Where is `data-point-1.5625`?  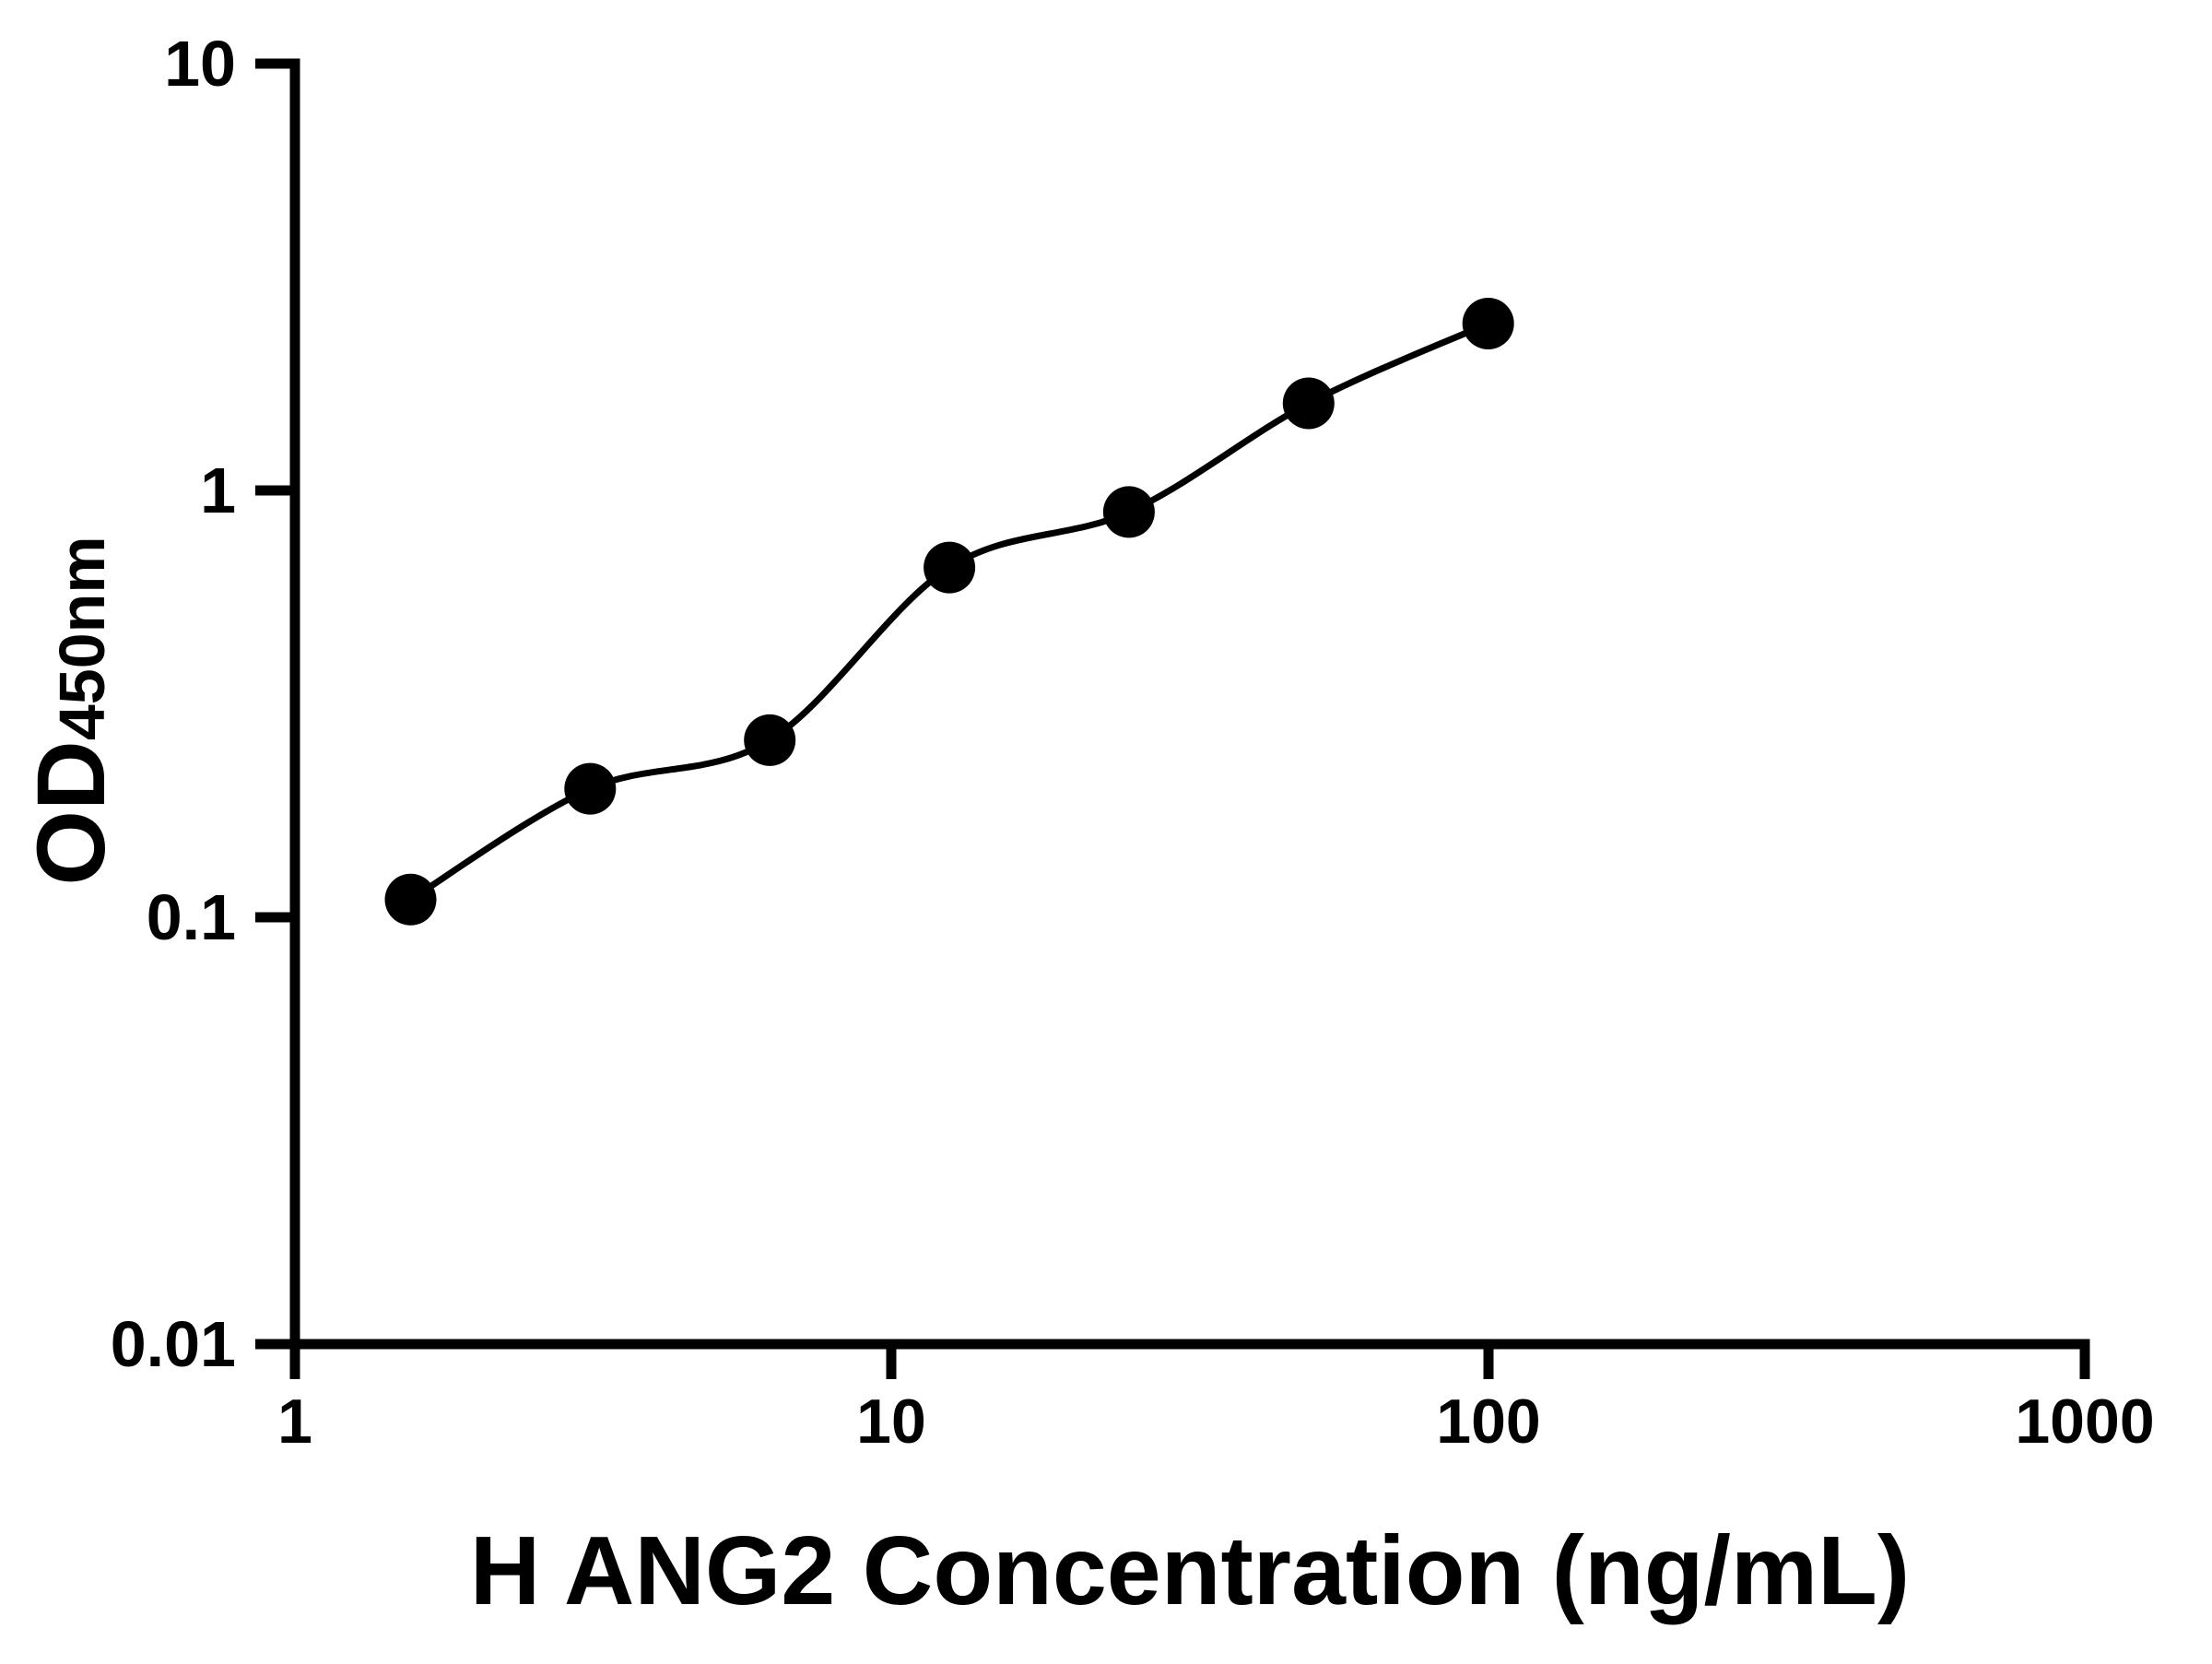 data-point-1.5625 is located at coordinates (411, 900).